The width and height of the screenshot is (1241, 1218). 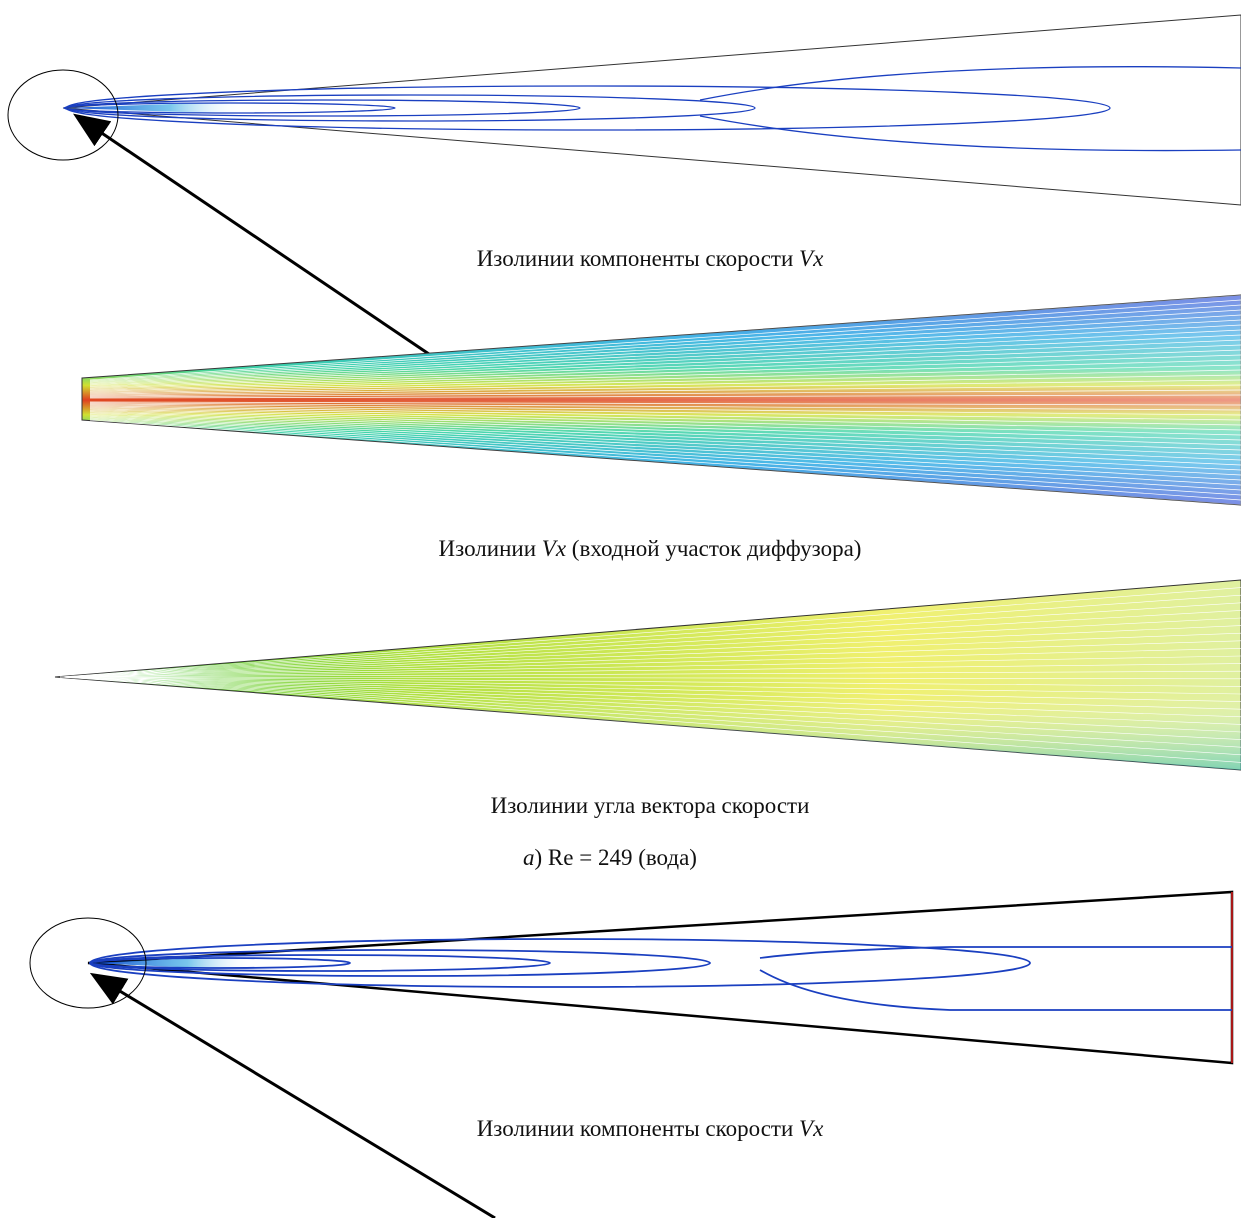 What do you see at coordinates (487, 548) in the screenshot?
I see `text: Изолинии` at bounding box center [487, 548].